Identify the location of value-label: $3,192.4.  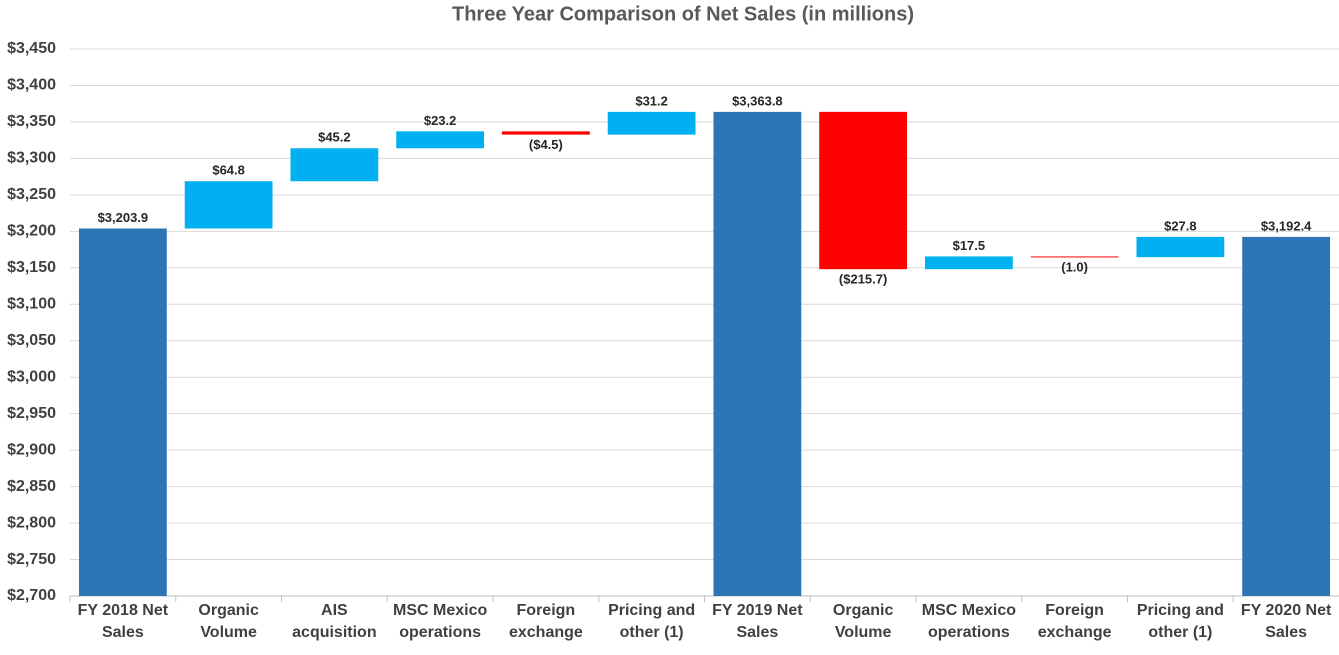
(1286, 225).